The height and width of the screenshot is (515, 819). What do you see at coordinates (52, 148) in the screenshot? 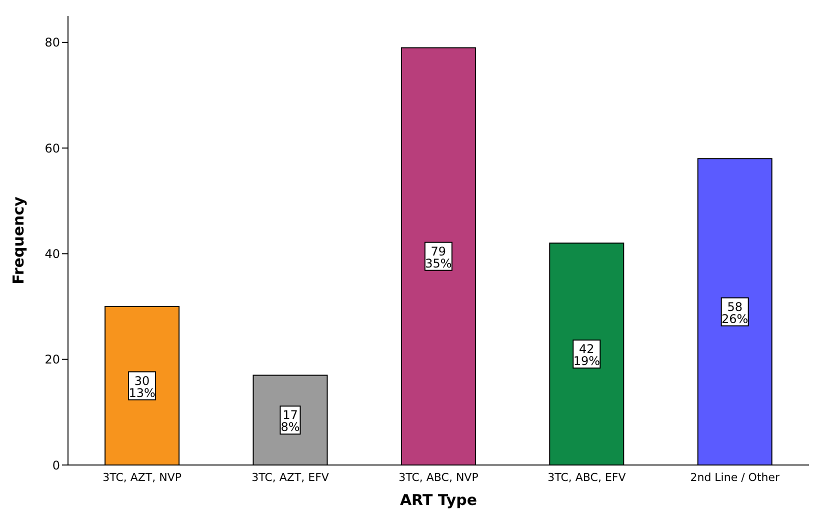
I see `y-tick-label: 60` at bounding box center [52, 148].